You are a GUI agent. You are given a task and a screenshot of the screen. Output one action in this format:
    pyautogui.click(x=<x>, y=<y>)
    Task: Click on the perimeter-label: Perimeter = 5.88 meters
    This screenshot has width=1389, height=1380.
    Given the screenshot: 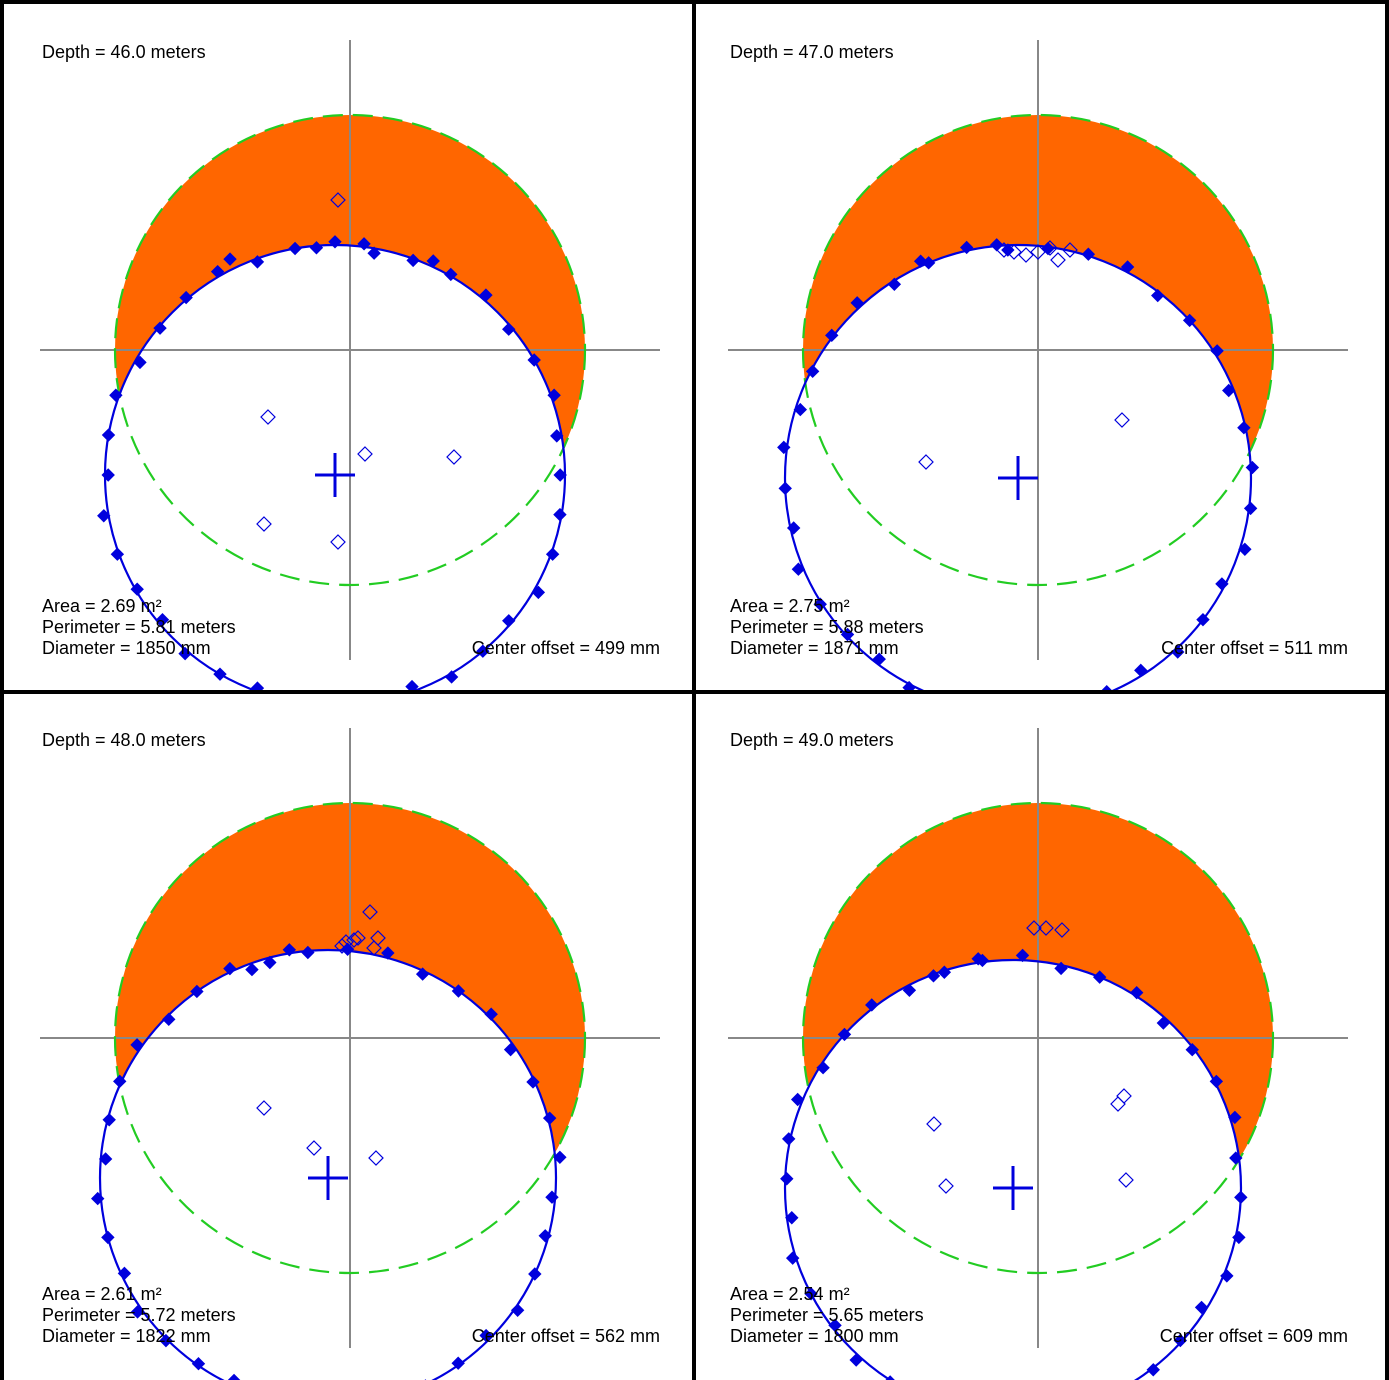 What is the action you would take?
    pyautogui.click(x=827, y=627)
    